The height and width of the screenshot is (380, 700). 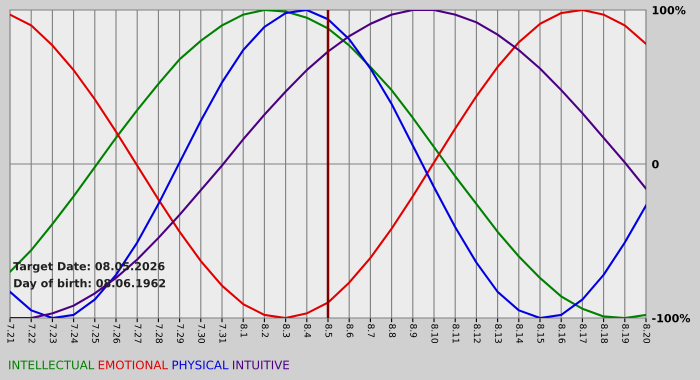 What do you see at coordinates (308, 331) in the screenshot?
I see `x-tick-label: 8.4` at bounding box center [308, 331].